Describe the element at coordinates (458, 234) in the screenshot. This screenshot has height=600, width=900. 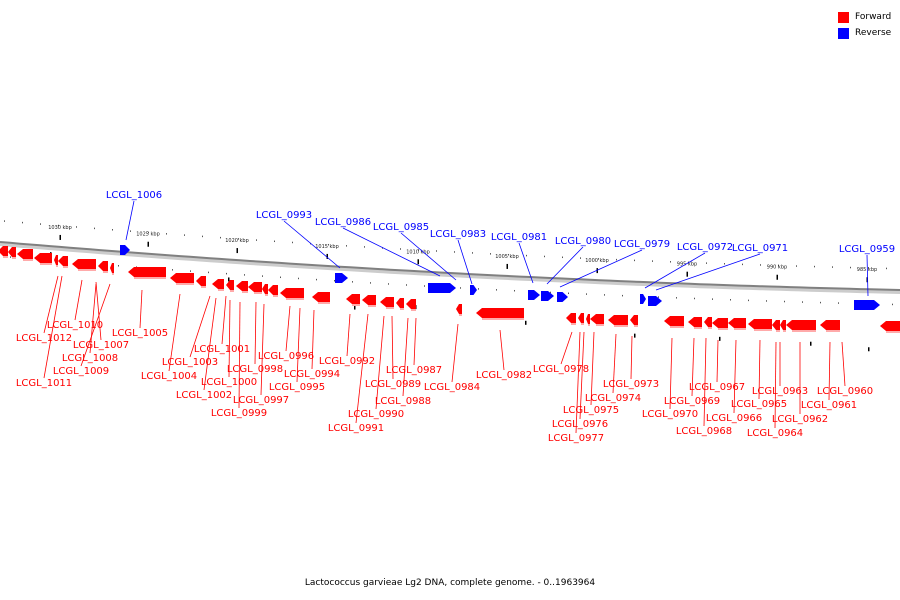
I see `reverse-gene-label: LCGL_0983` at that location.